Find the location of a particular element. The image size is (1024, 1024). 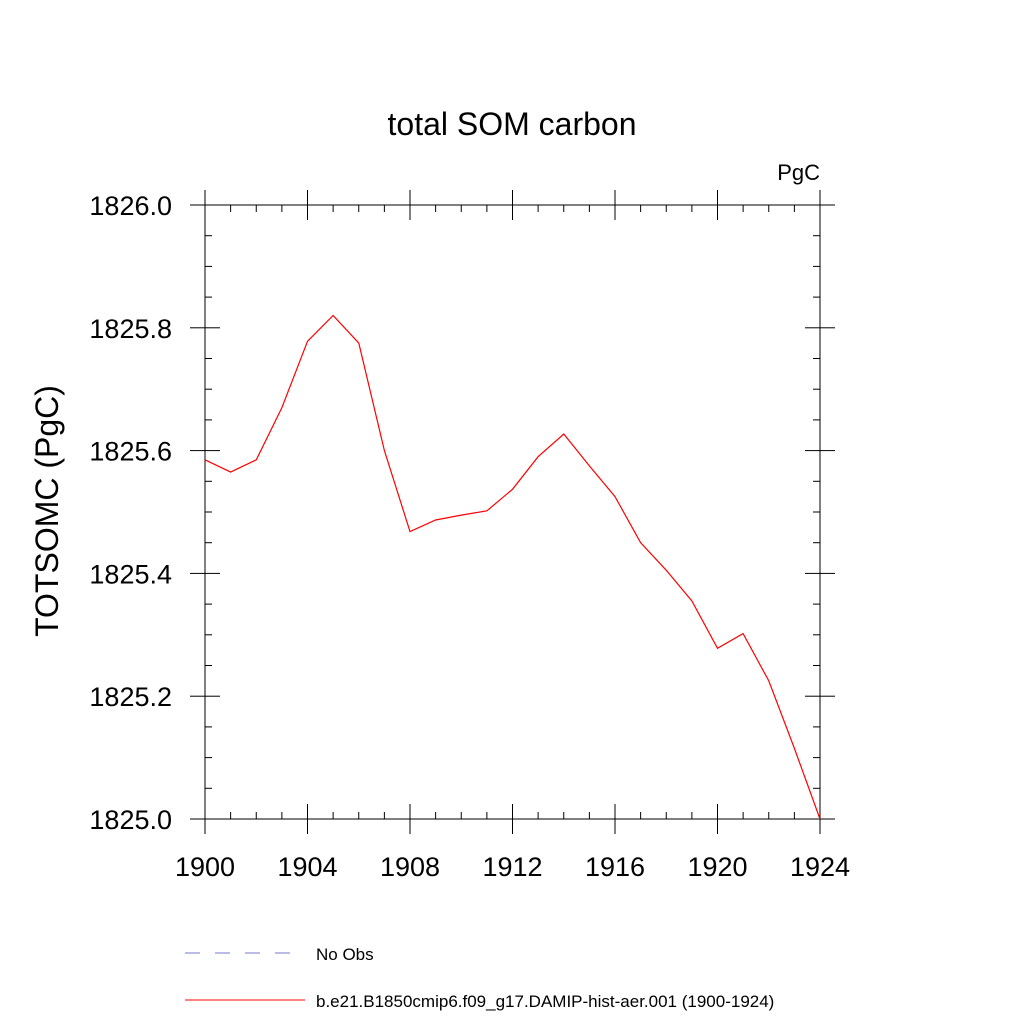

y-tick-labels: 1825.0 1825.2 1825.4 1825.6 1825.8 1826.0 is located at coordinates (130, 513).